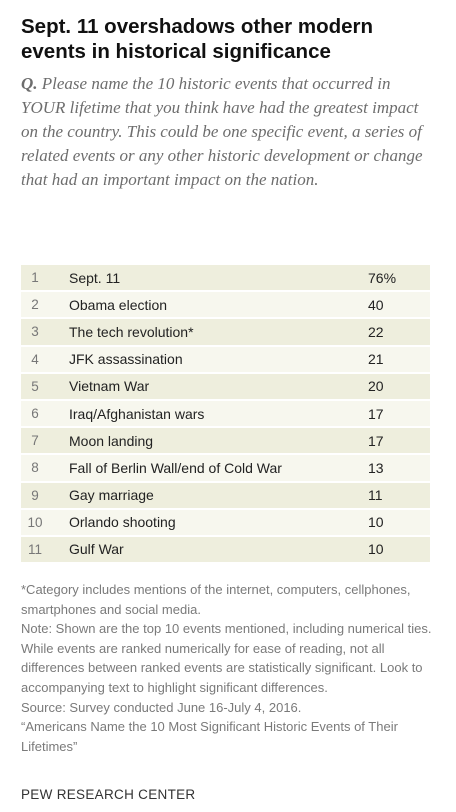 Image resolution: width=456 pixels, height=812 pixels. I want to click on rank-number: 2, so click(35, 305).